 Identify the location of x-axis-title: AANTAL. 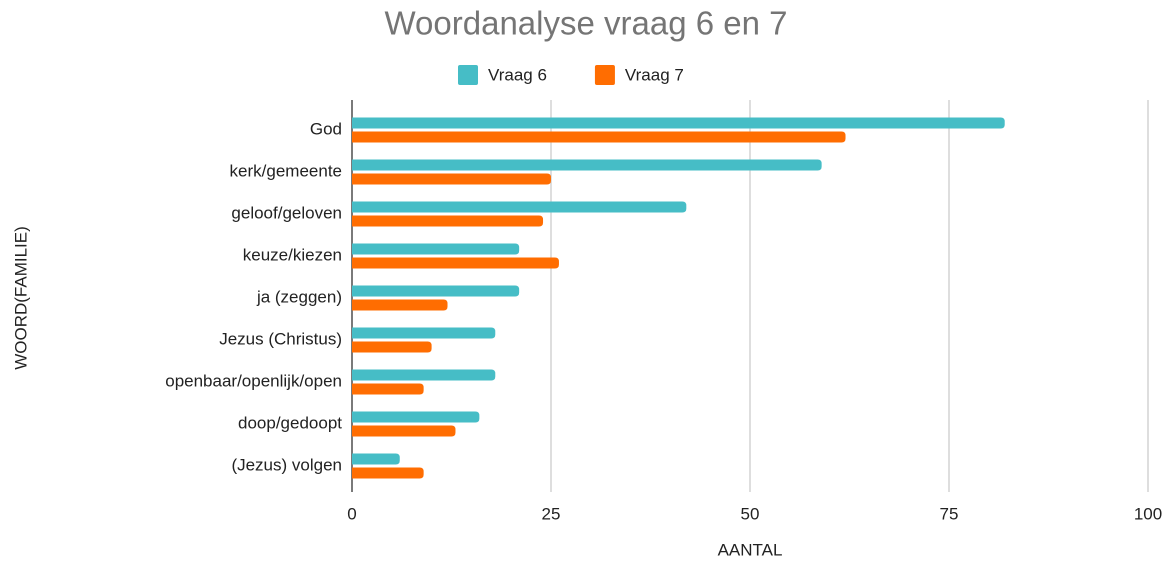
(750, 549).